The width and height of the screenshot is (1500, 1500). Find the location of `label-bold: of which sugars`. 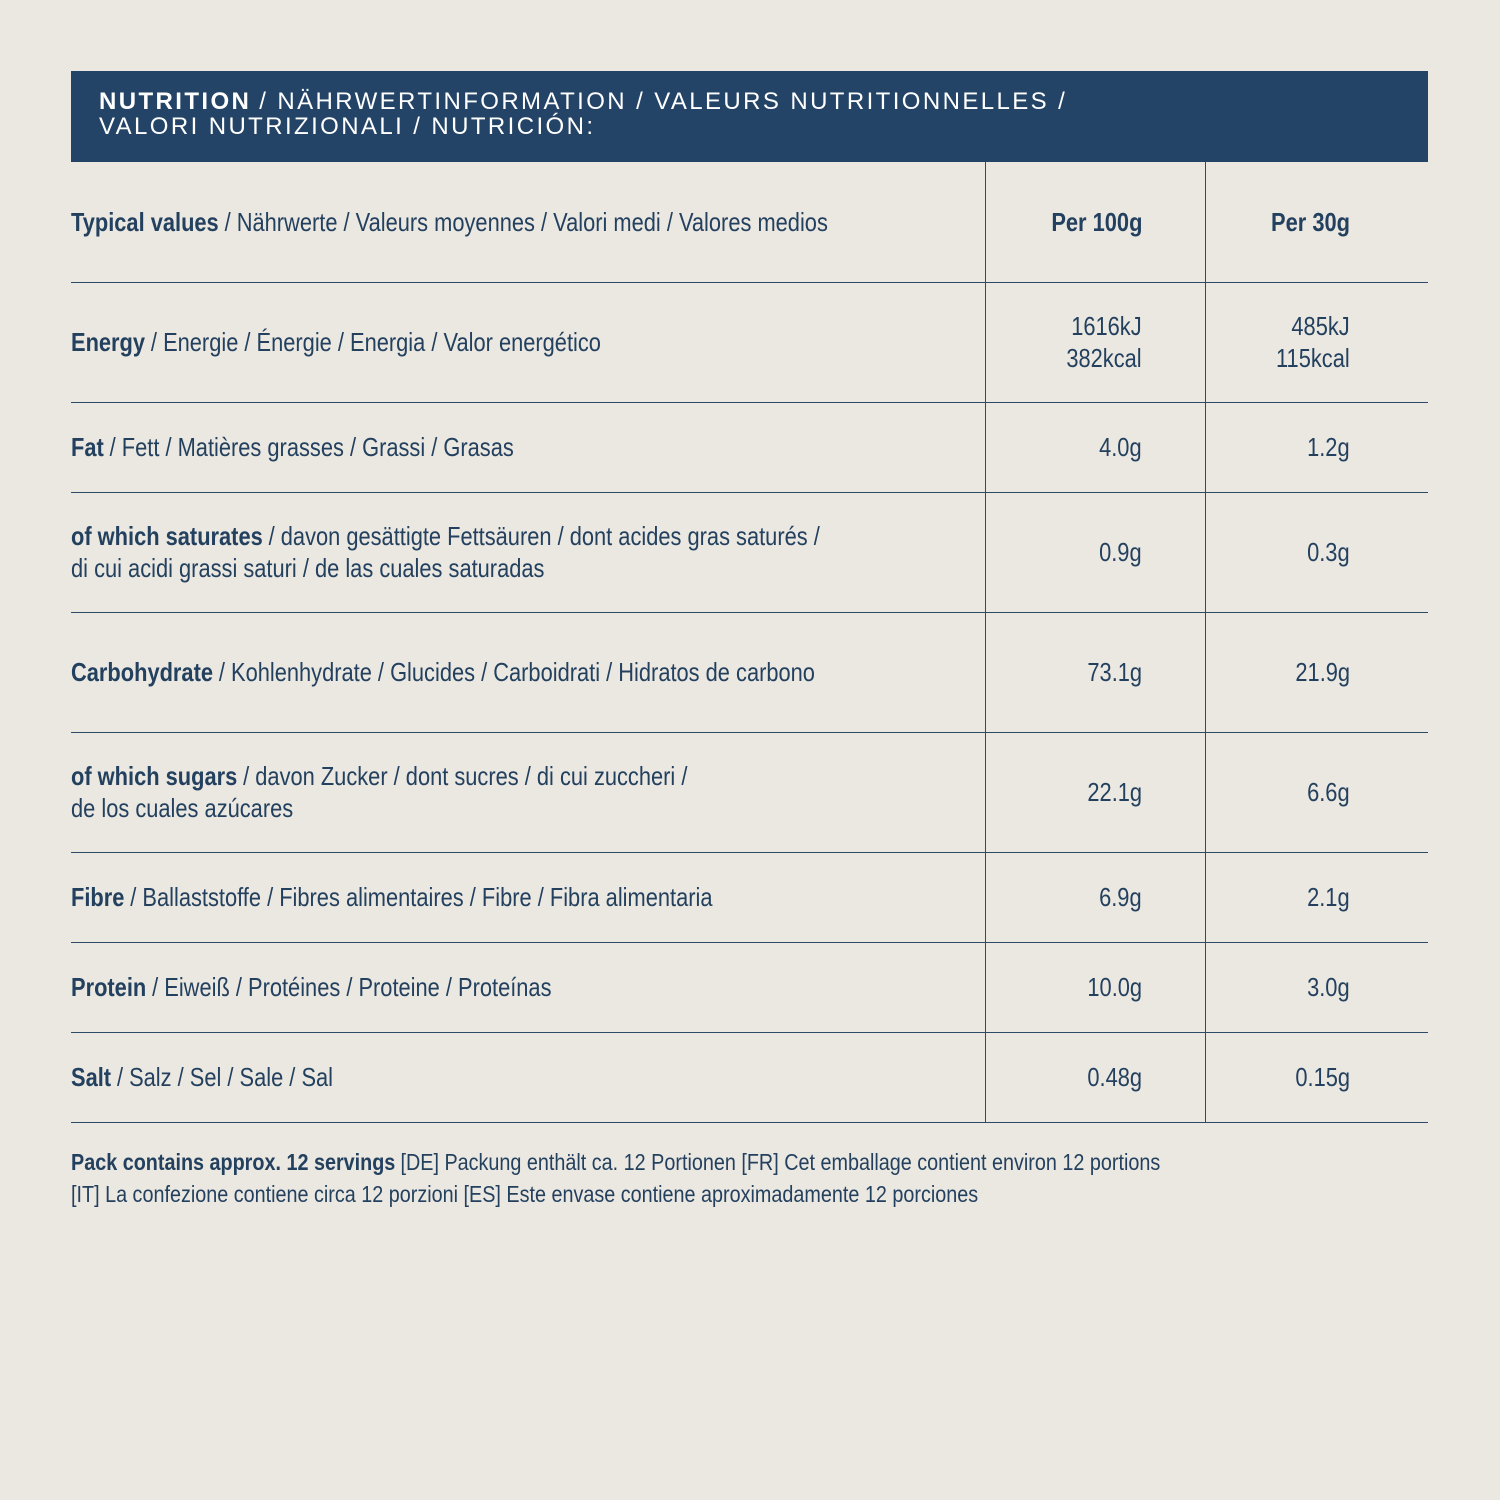

label-bold: of which sugars is located at coordinates (154, 776).